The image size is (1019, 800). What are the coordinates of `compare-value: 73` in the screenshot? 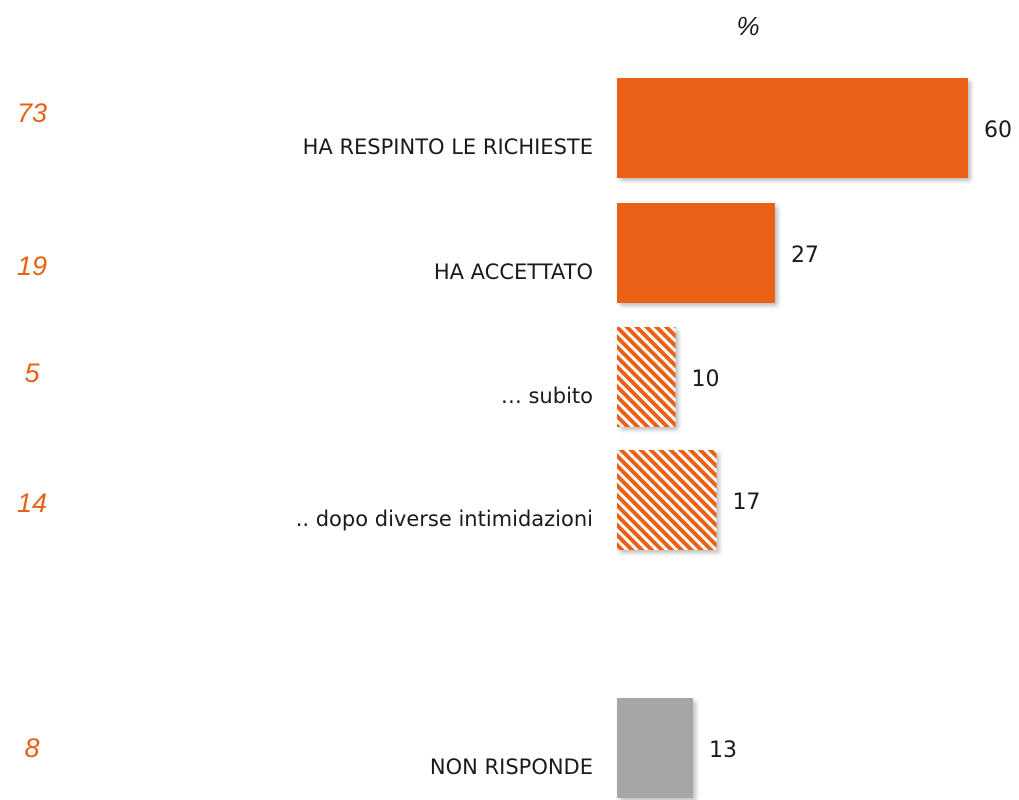 It's located at (32, 113).